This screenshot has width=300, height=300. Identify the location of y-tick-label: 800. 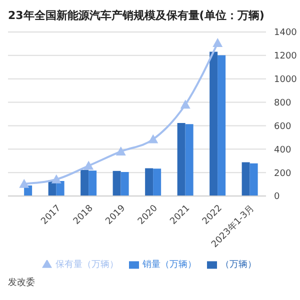
(283, 103).